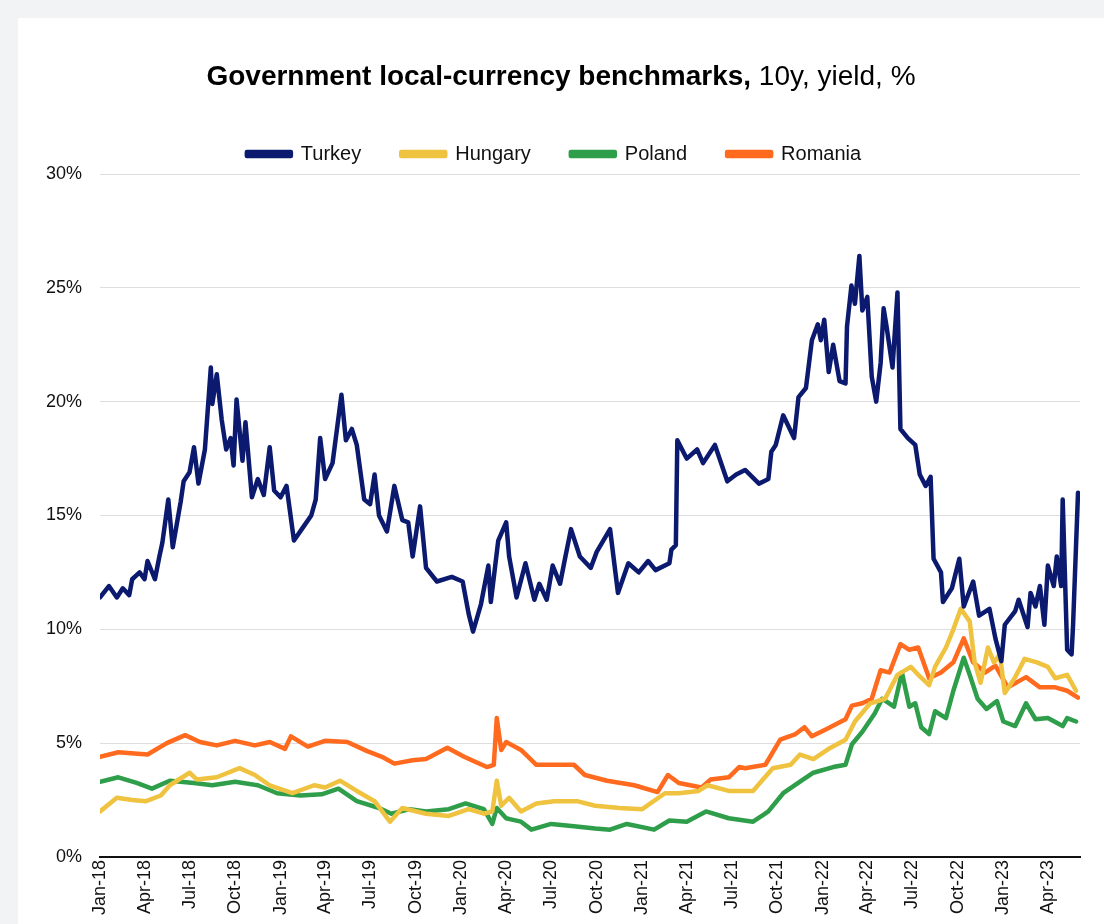  I want to click on x-tick-label: Apr-19, so click(324, 886).